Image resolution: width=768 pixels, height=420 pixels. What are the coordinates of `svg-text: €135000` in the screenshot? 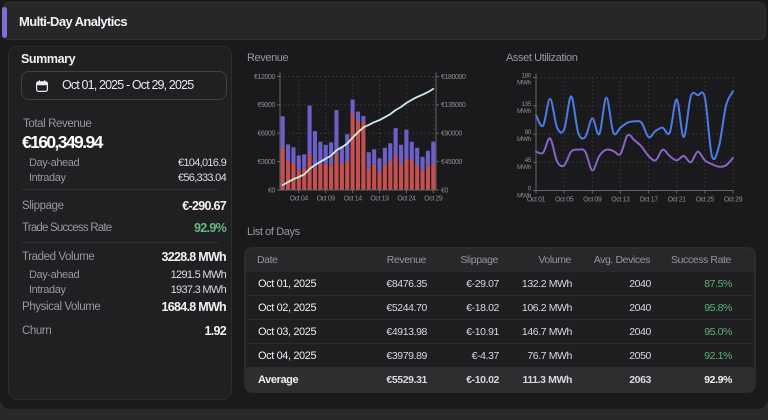 It's located at (453, 105).